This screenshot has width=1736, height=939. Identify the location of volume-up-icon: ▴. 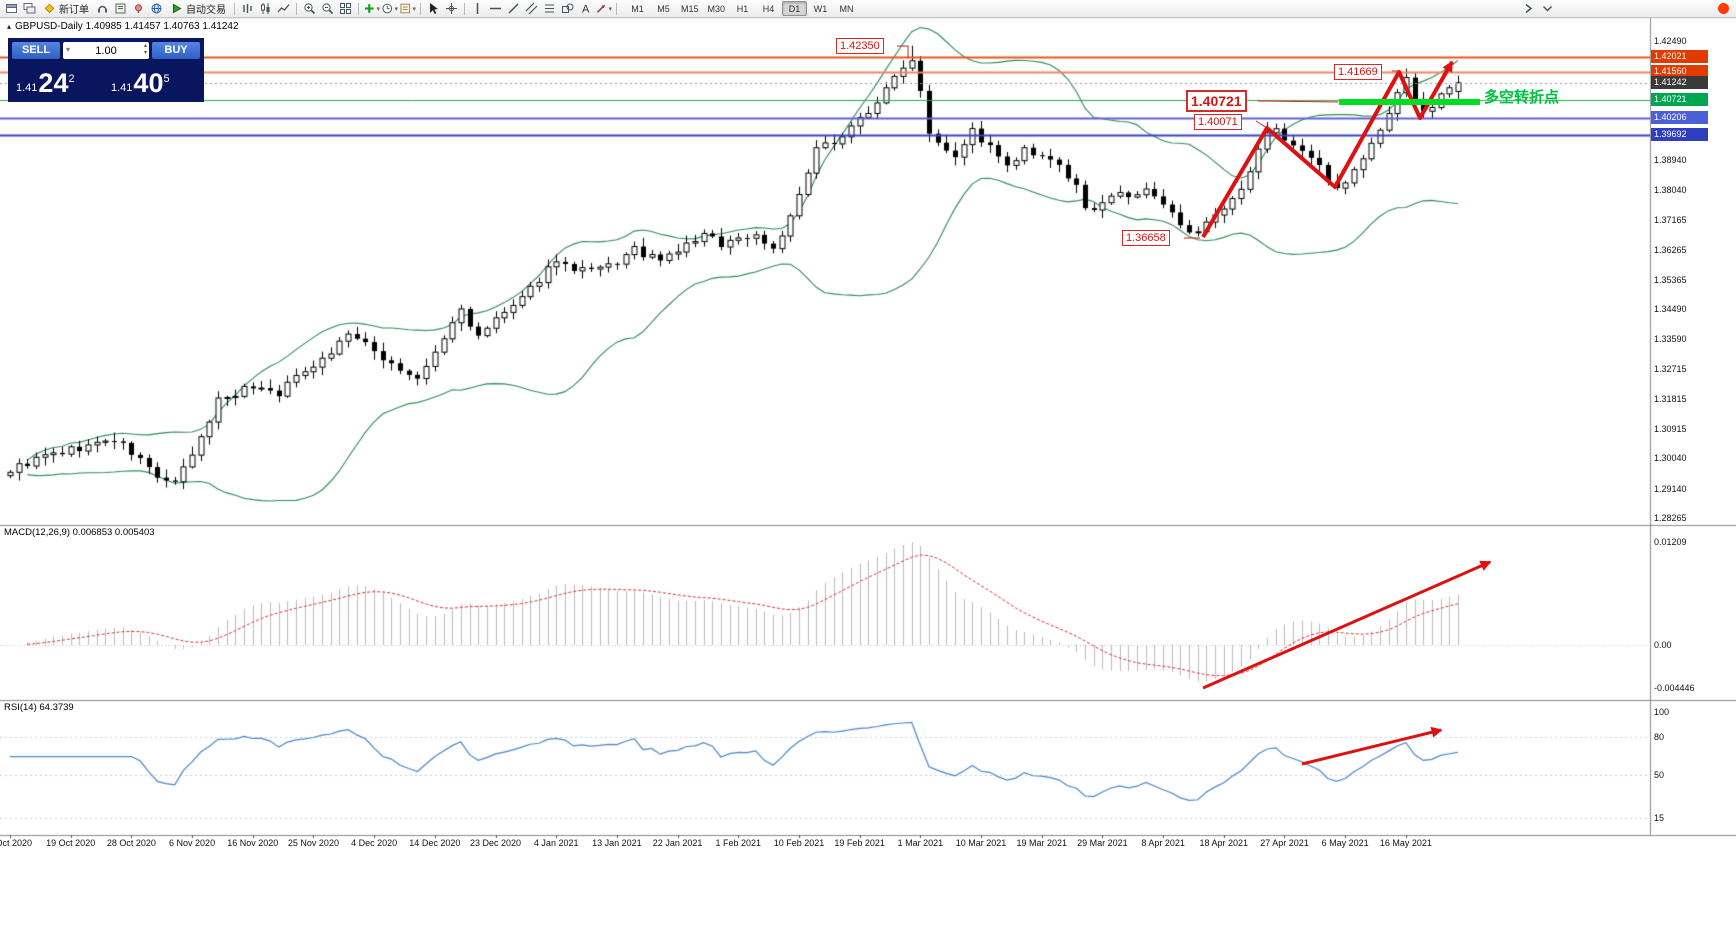
(145, 46).